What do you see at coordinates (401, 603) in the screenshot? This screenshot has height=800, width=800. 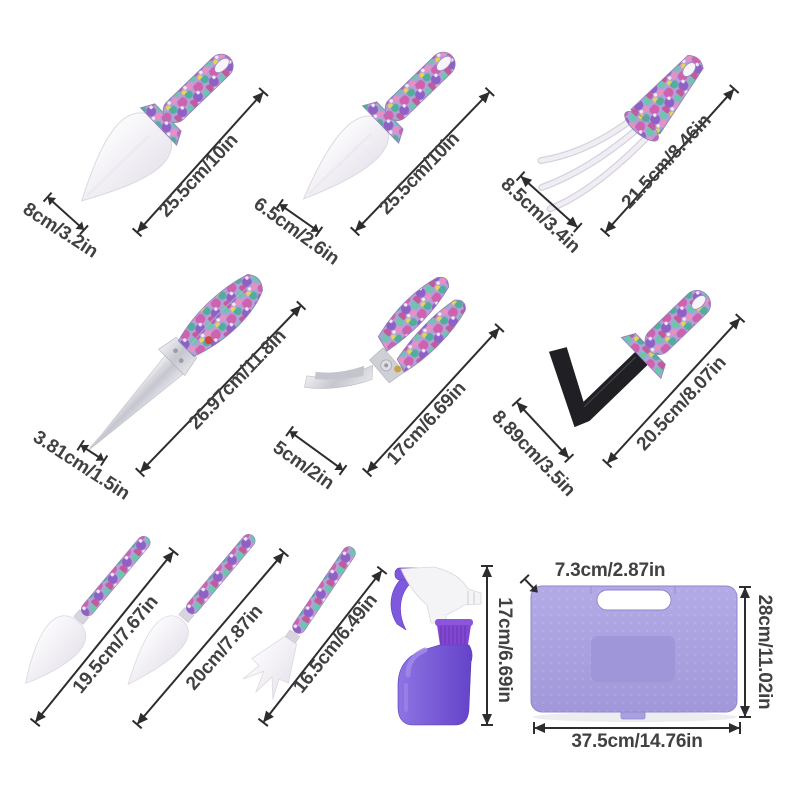 I see `spray-trigger` at bounding box center [401, 603].